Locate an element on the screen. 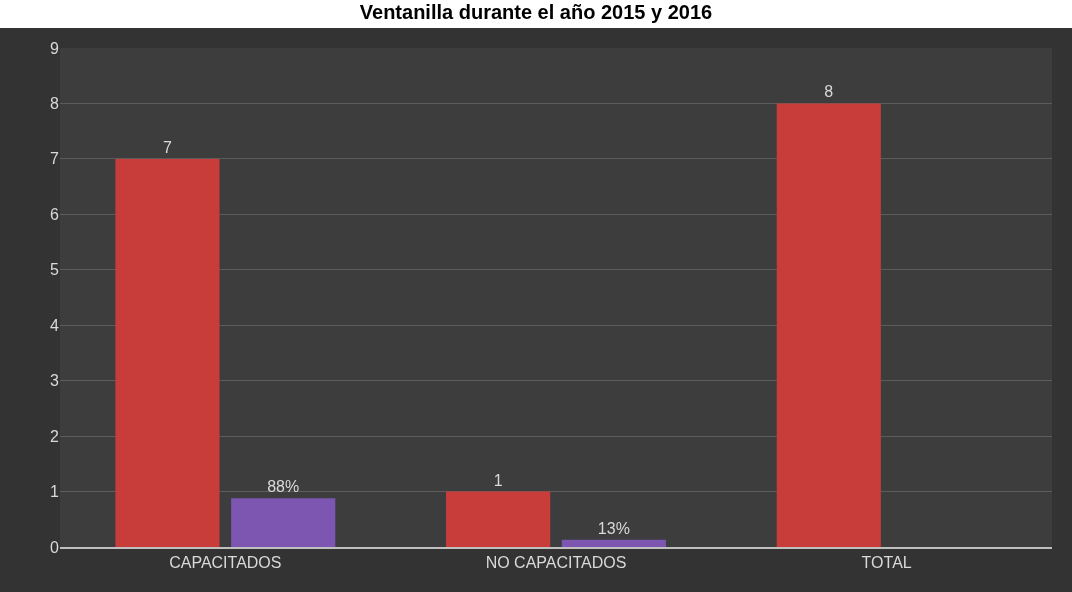 The height and width of the screenshot is (592, 1072). chart-title: Ventanilla durante el año 2015 y 2016 is located at coordinates (536, 12).